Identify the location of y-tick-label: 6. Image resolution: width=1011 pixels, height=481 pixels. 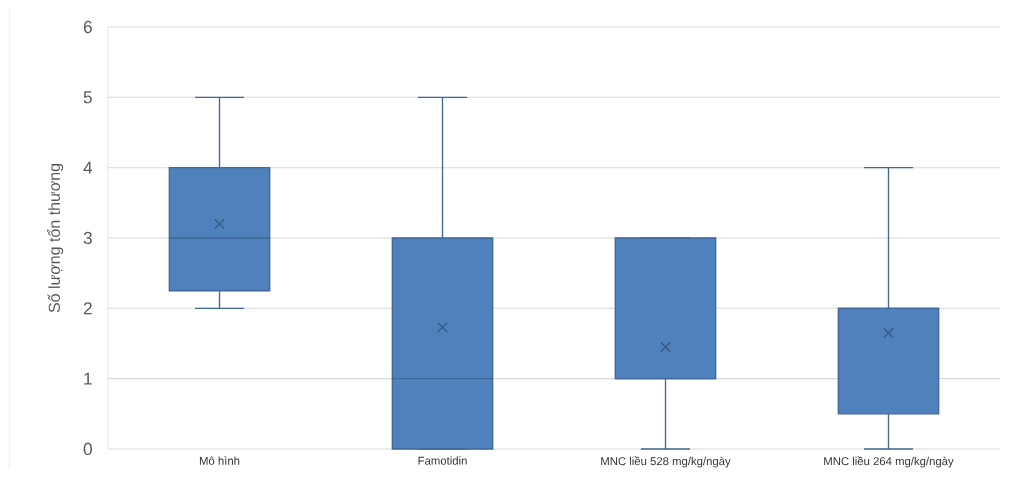
(87, 27).